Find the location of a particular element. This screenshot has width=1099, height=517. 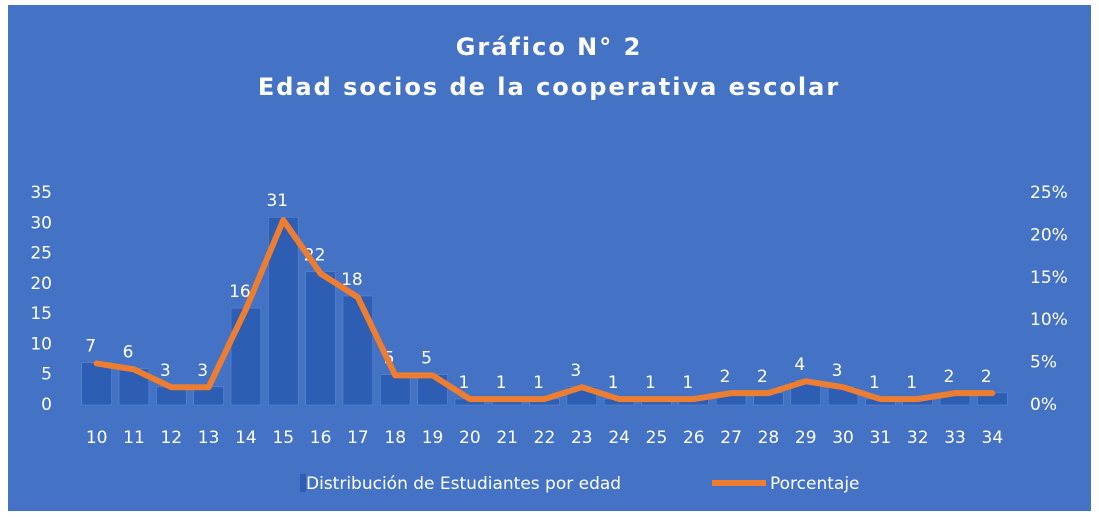

y-tick-label: 10 is located at coordinates (41, 344).